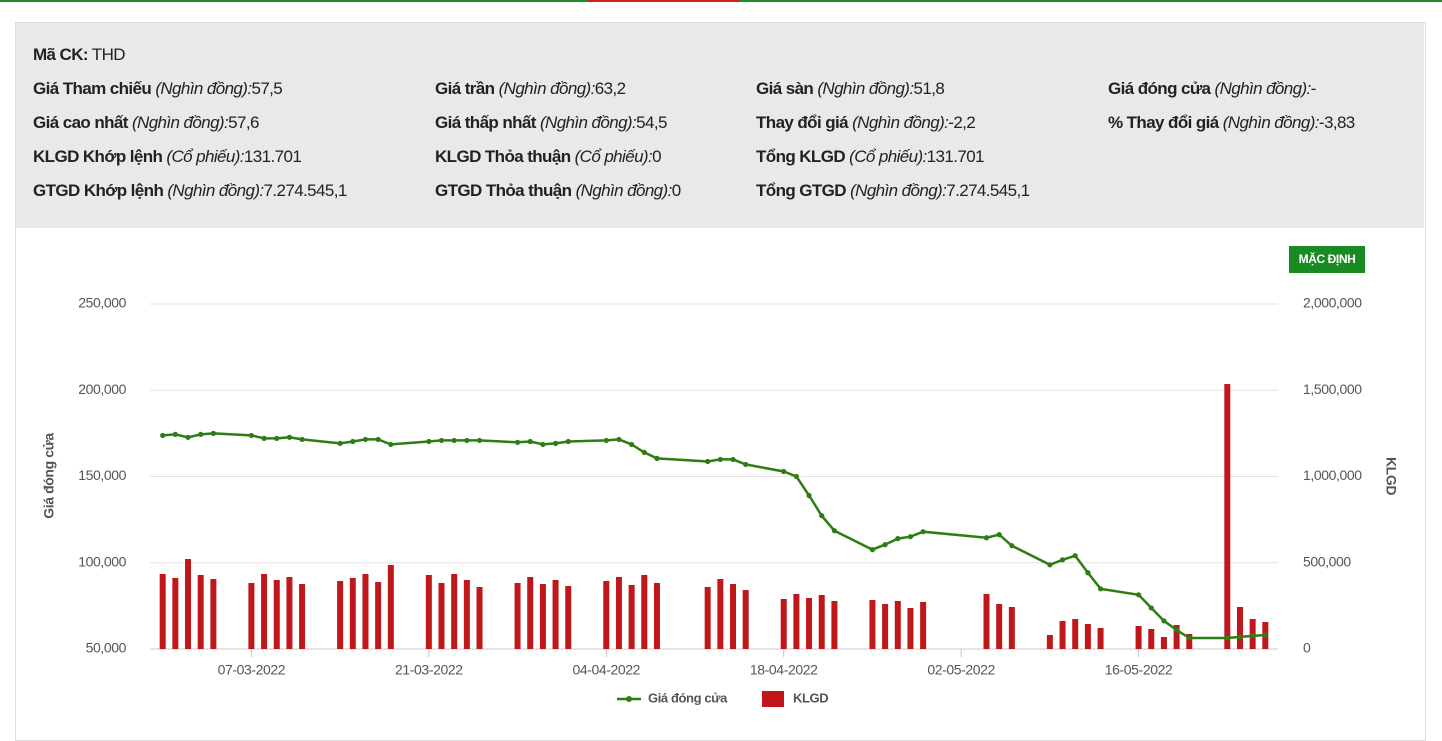 The width and height of the screenshot is (1442, 741). What do you see at coordinates (146, 123) in the screenshot?
I see `info-field: Giá cao nhất (Nghìn đồng):57,6` at bounding box center [146, 123].